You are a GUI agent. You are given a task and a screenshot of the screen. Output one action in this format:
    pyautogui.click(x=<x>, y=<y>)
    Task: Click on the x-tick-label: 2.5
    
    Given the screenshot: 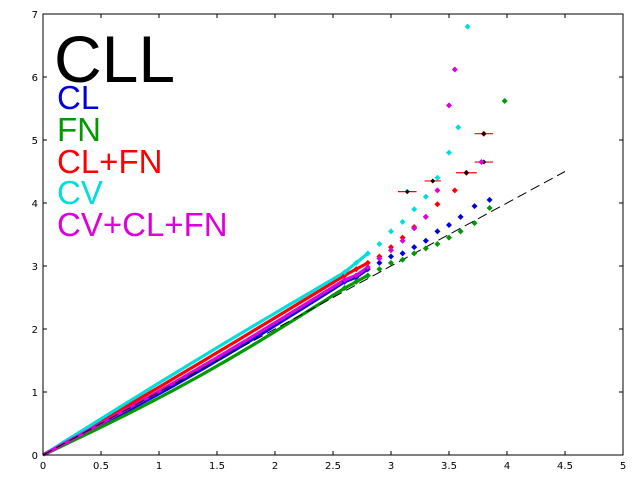 What is the action you would take?
    pyautogui.click(x=333, y=466)
    